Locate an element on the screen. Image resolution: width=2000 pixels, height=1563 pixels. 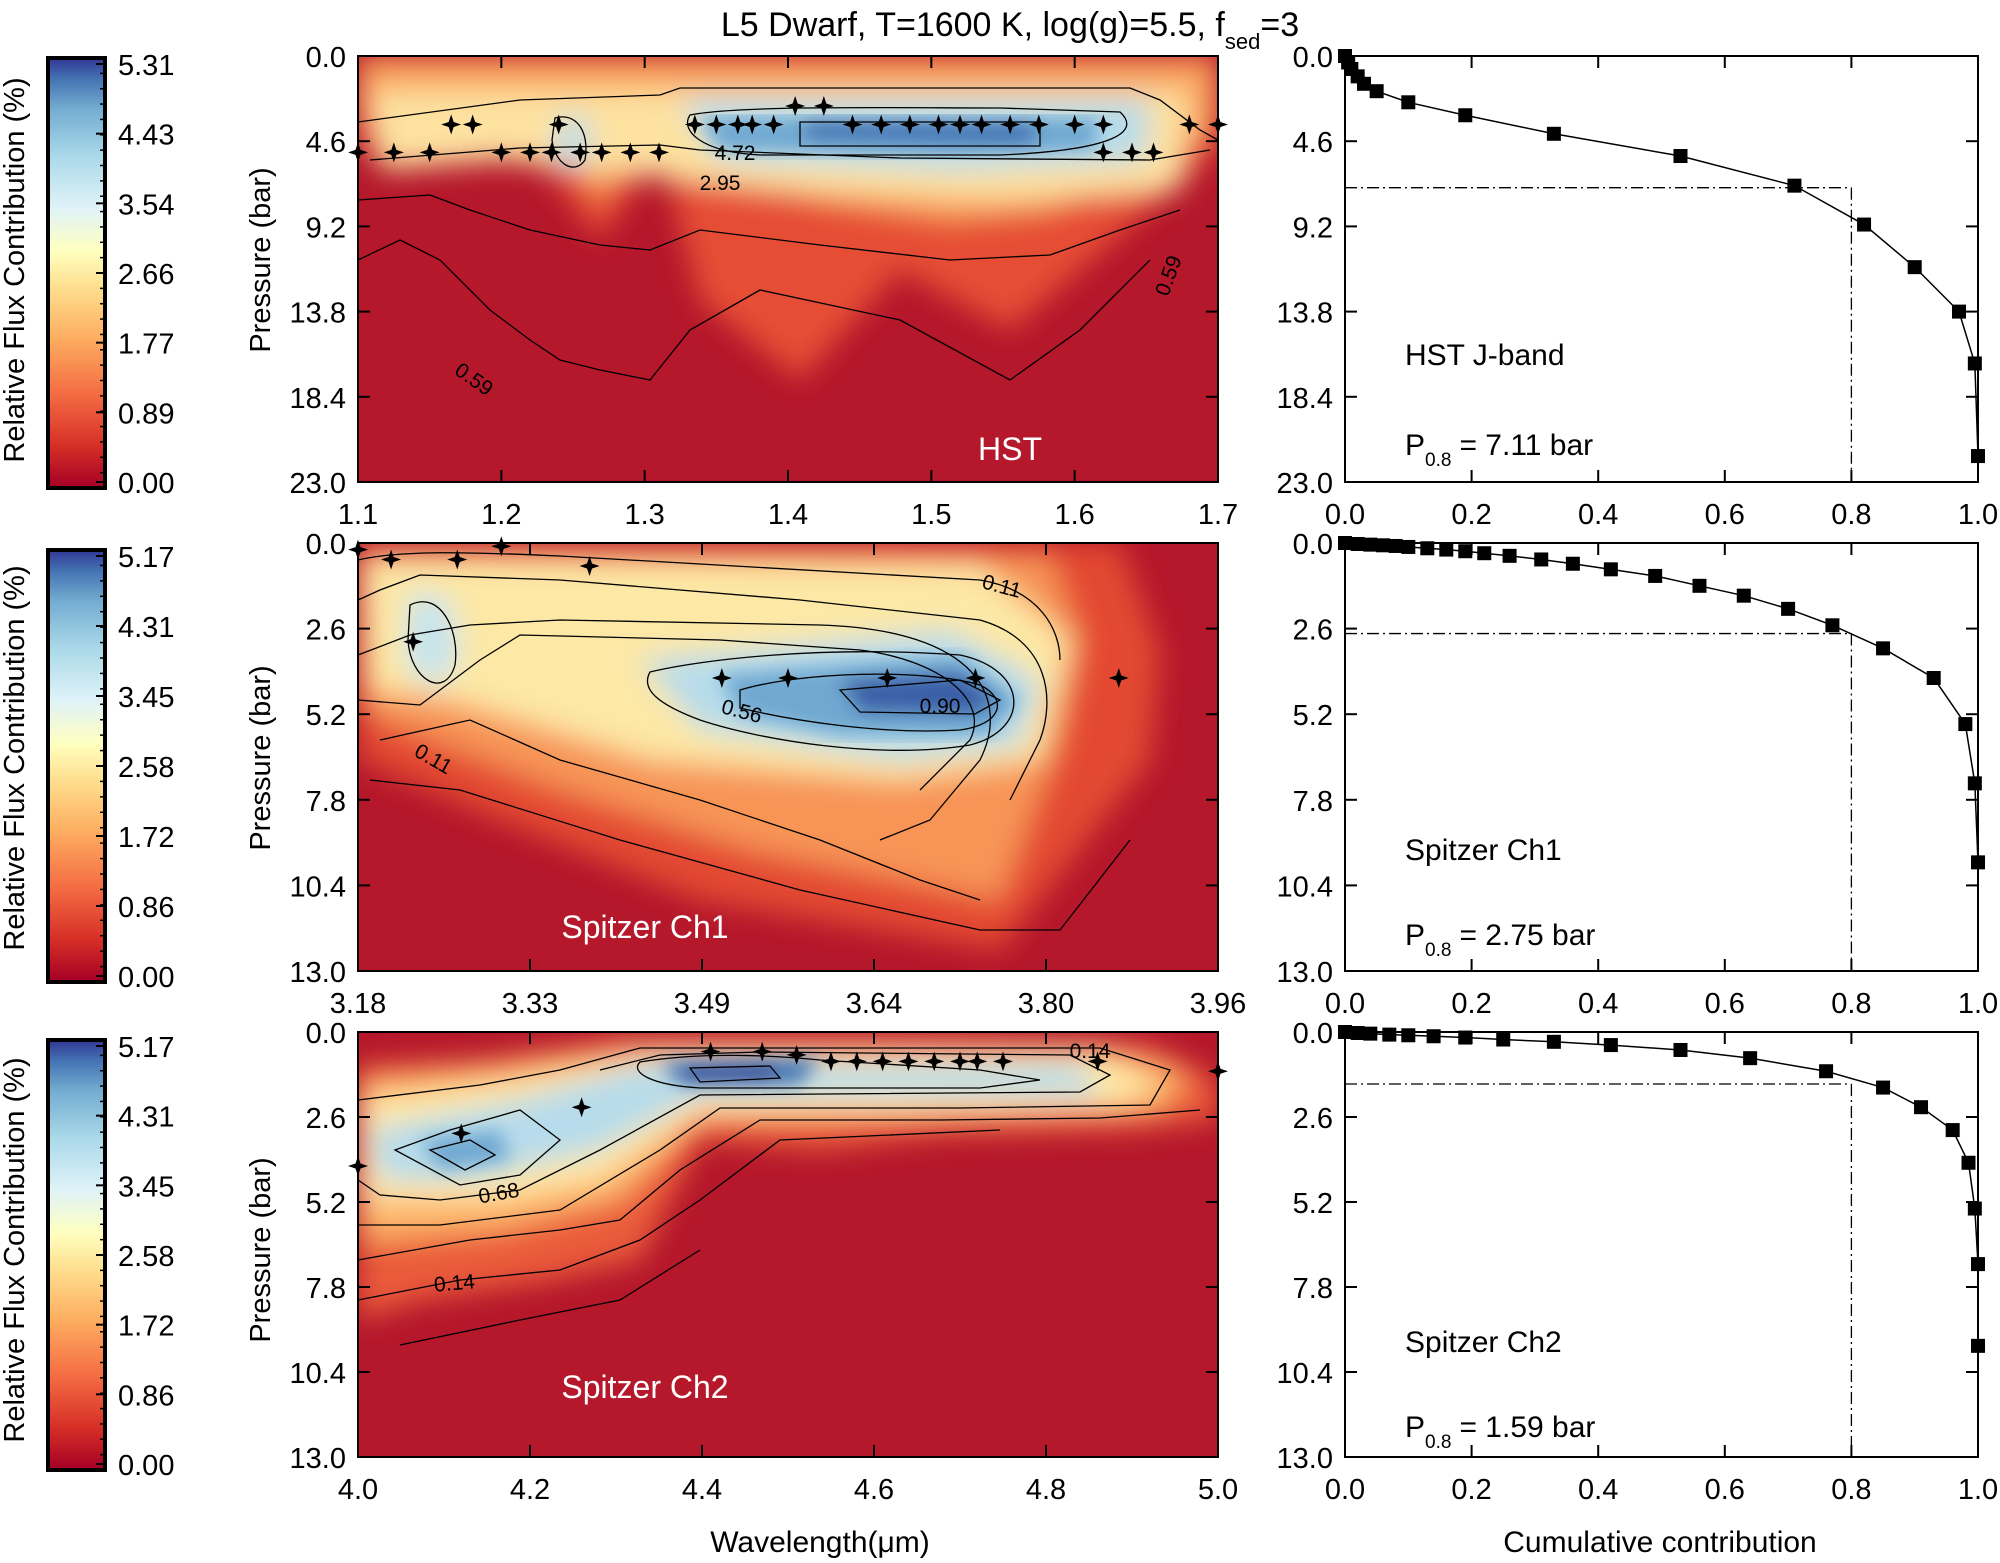
colorbar-label-0: Relative Flux Contribution (%) is located at coordinates (15, 269).